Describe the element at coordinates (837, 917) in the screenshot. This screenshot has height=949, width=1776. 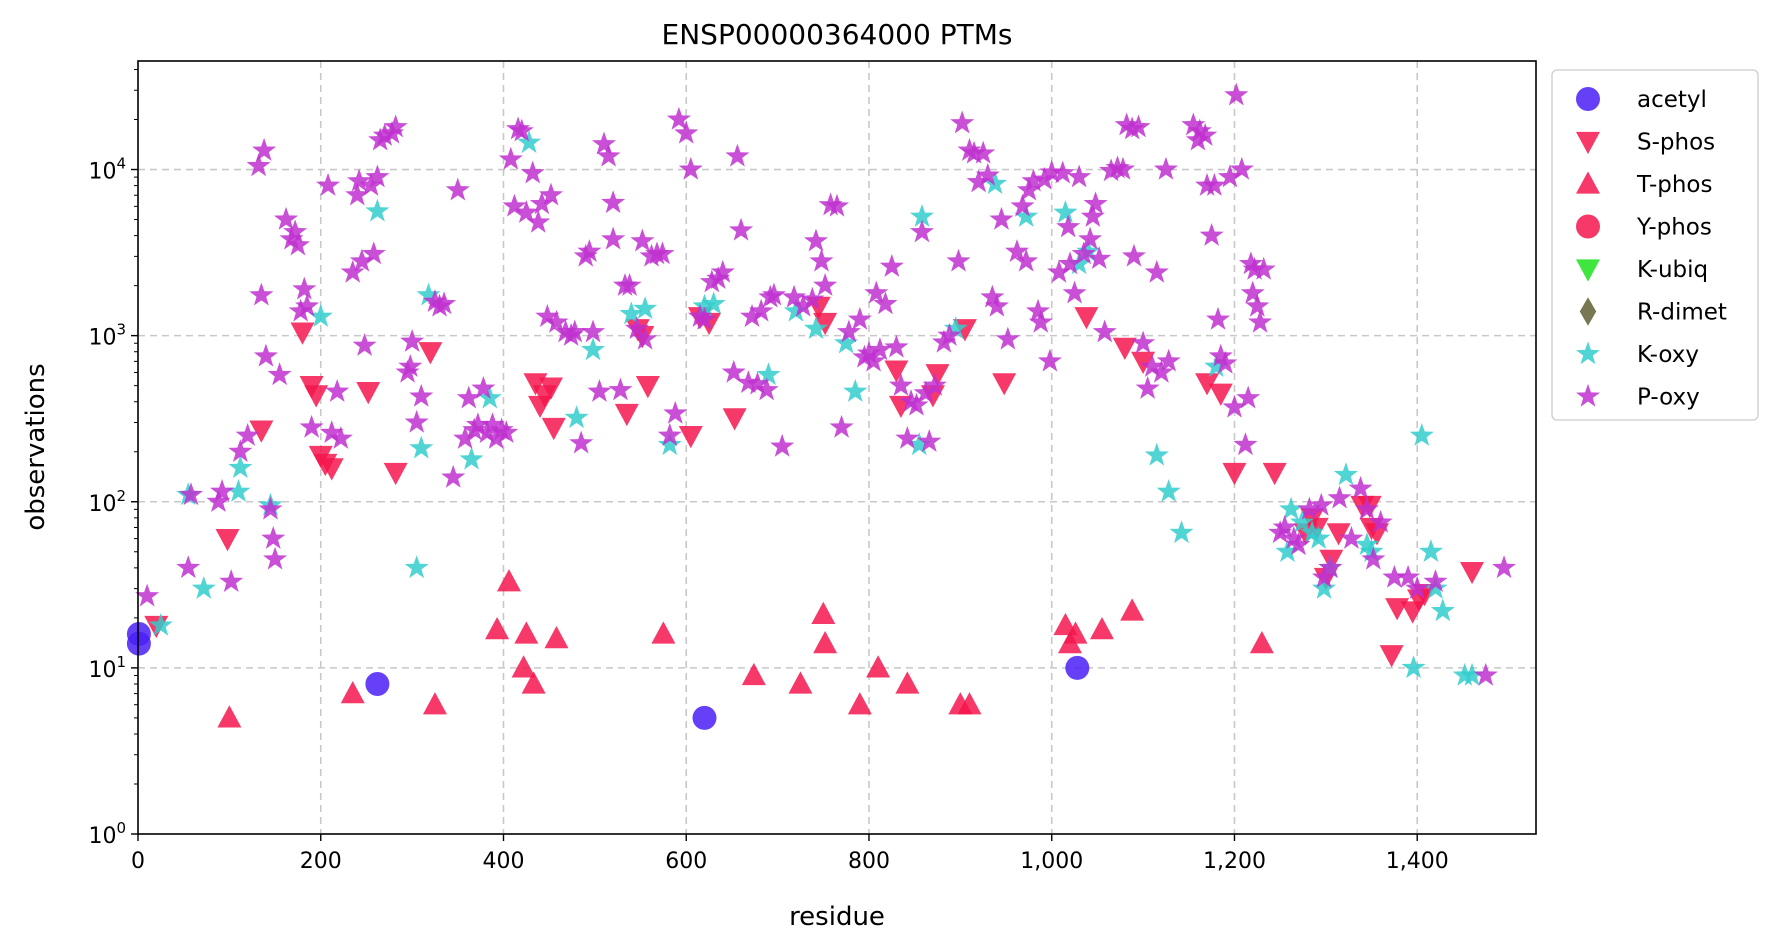
I see `x-axis-label: residue` at that location.